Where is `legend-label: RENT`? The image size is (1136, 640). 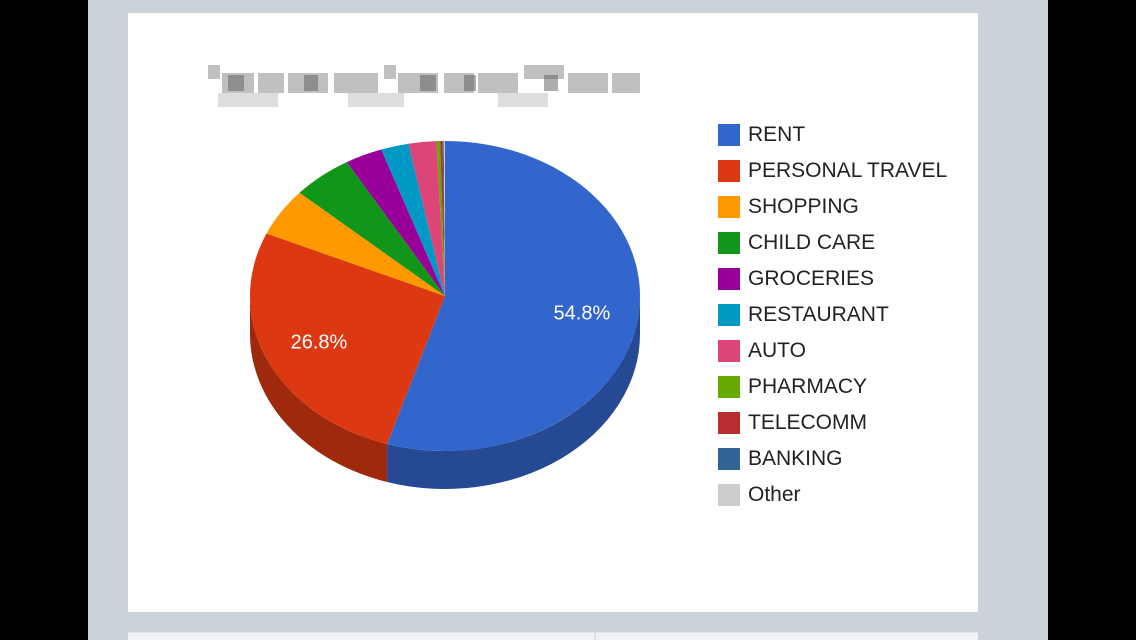
legend-label: RENT is located at coordinates (777, 134).